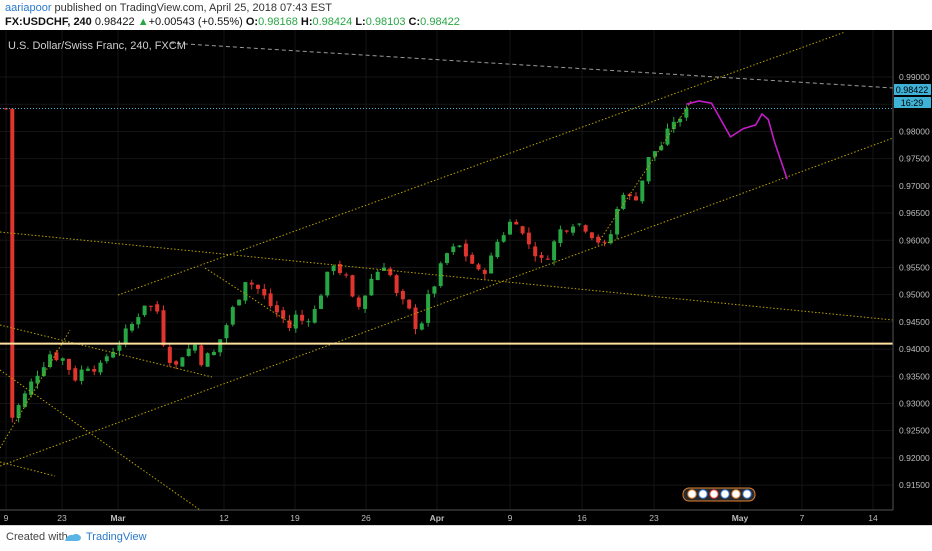 This screenshot has width=932, height=551. What do you see at coordinates (531, 65) in the screenshot?
I see `dashed-resistance-line` at bounding box center [531, 65].